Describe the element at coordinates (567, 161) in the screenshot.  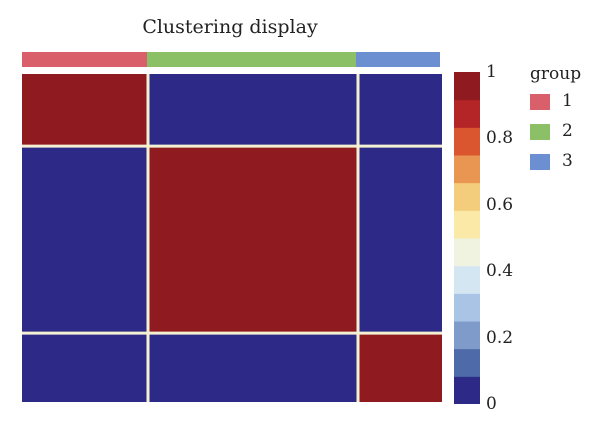
I see `legend-label: 3` at that location.